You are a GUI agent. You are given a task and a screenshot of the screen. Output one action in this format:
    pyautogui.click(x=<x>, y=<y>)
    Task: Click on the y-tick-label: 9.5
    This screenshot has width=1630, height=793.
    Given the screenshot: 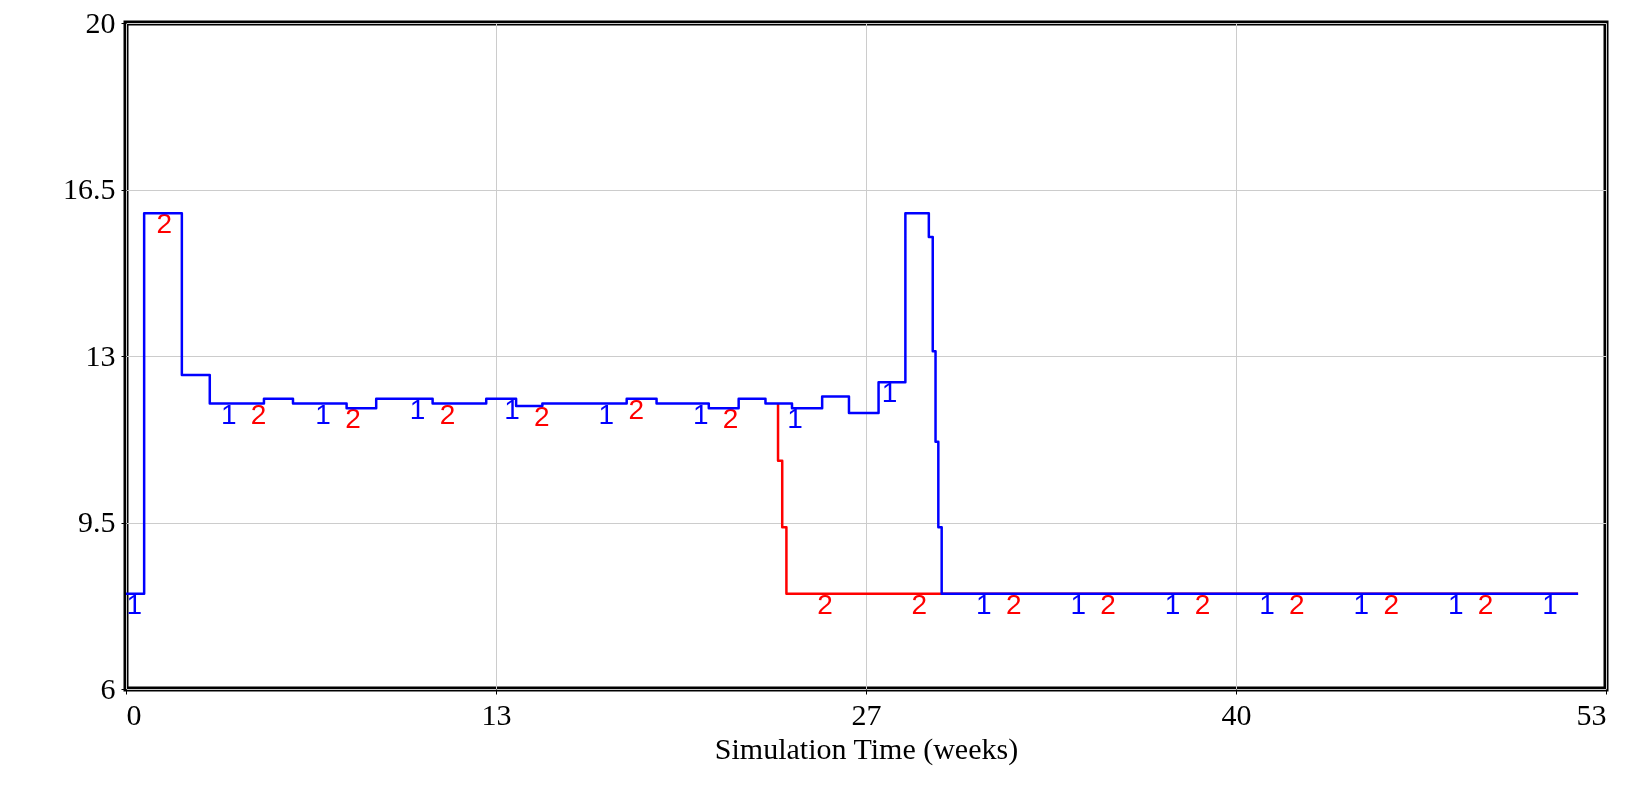 What is the action you would take?
    pyautogui.click(x=97, y=521)
    